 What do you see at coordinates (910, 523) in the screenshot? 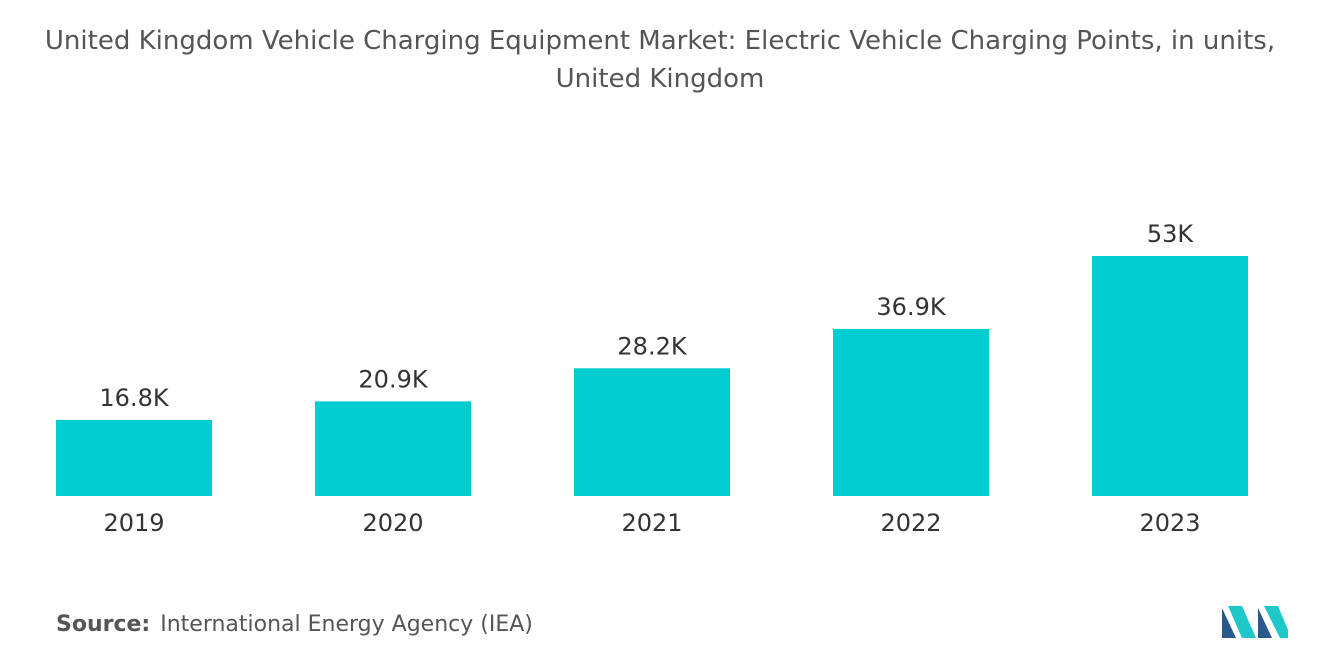
I see `x-tick-label: 2022` at bounding box center [910, 523].